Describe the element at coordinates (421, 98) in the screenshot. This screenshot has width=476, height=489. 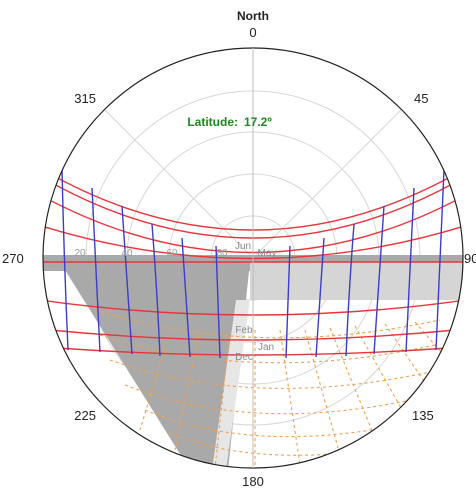
I see `azimuth-label-45: 45` at that location.